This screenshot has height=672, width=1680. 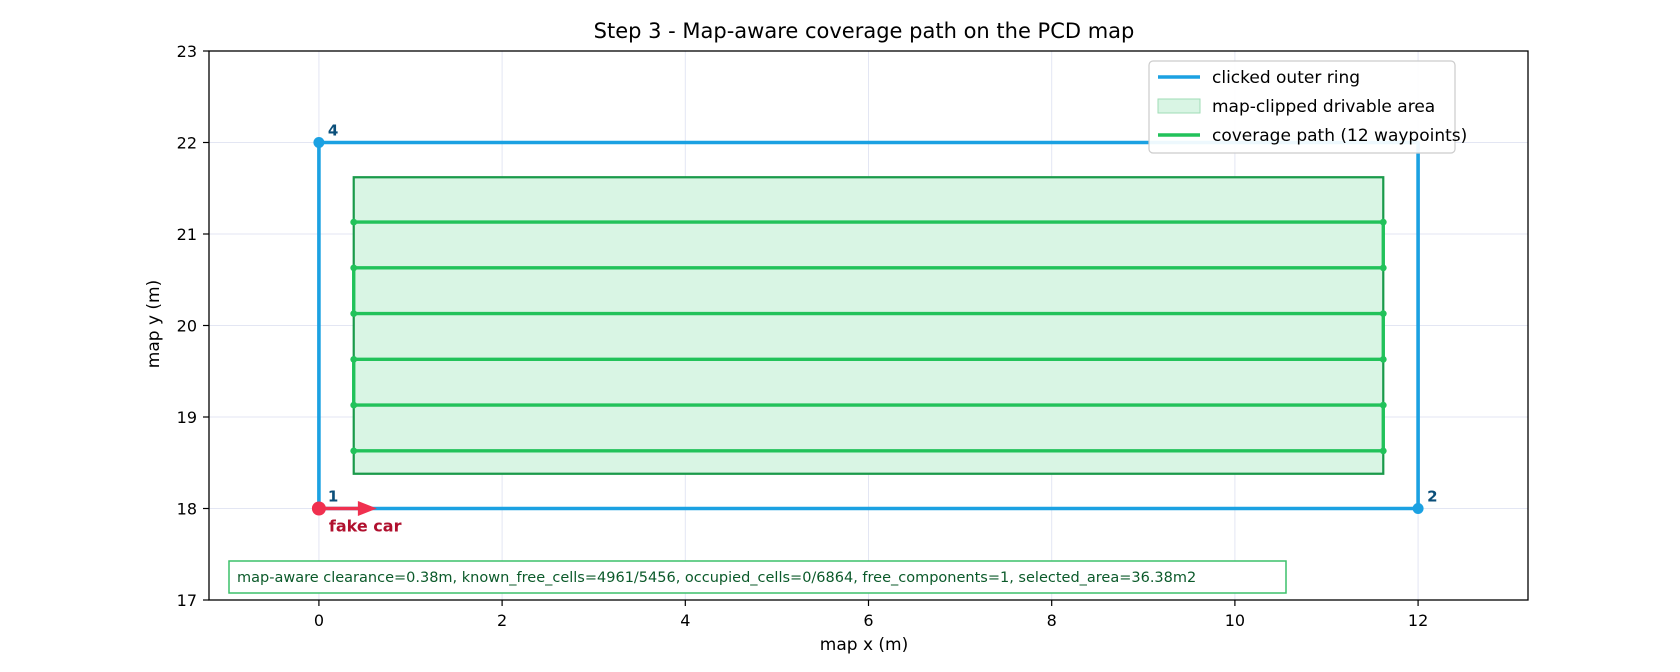 I want to click on legend-swatch-drivable-area, so click(x=1179, y=106).